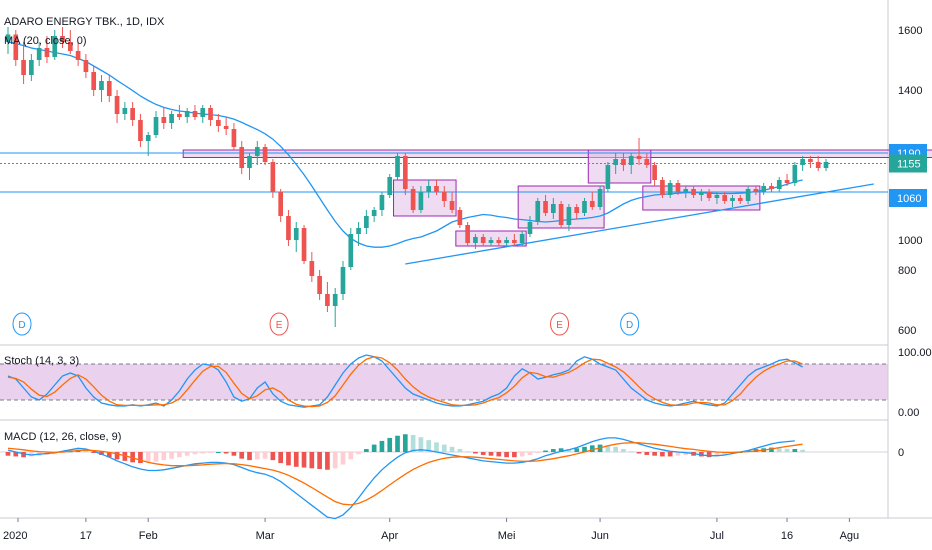 This screenshot has height=550, width=932. Describe the element at coordinates (910, 31) in the screenshot. I see `y-tick-label: 1600` at that location.